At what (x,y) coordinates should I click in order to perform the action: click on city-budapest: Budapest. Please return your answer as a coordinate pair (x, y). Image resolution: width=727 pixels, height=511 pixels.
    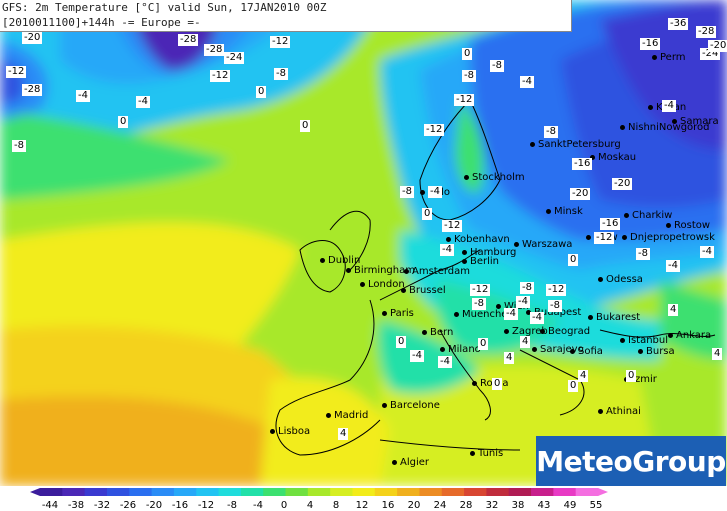
    Looking at the image, I should click on (553, 312).